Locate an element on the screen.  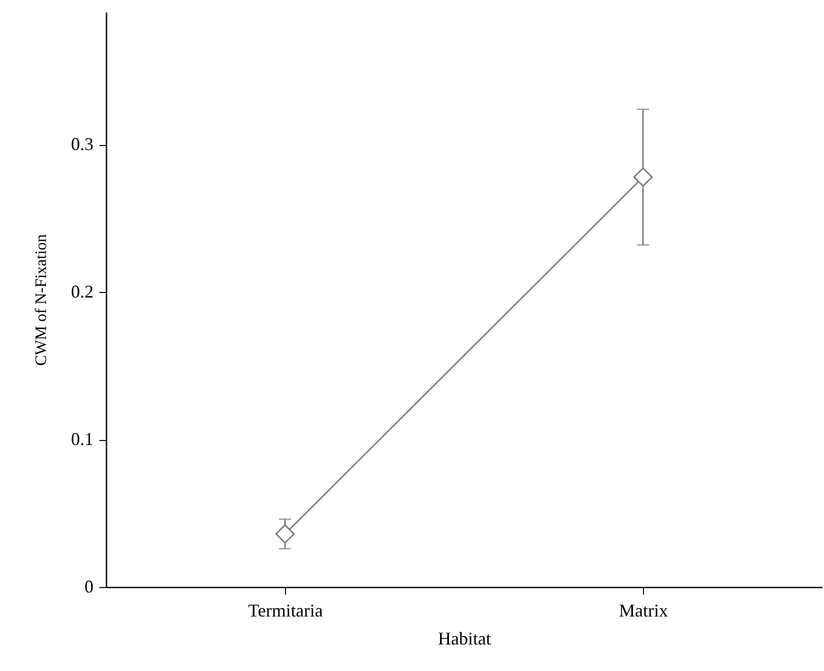
x-axis-title: Habitat is located at coordinates (464, 638).